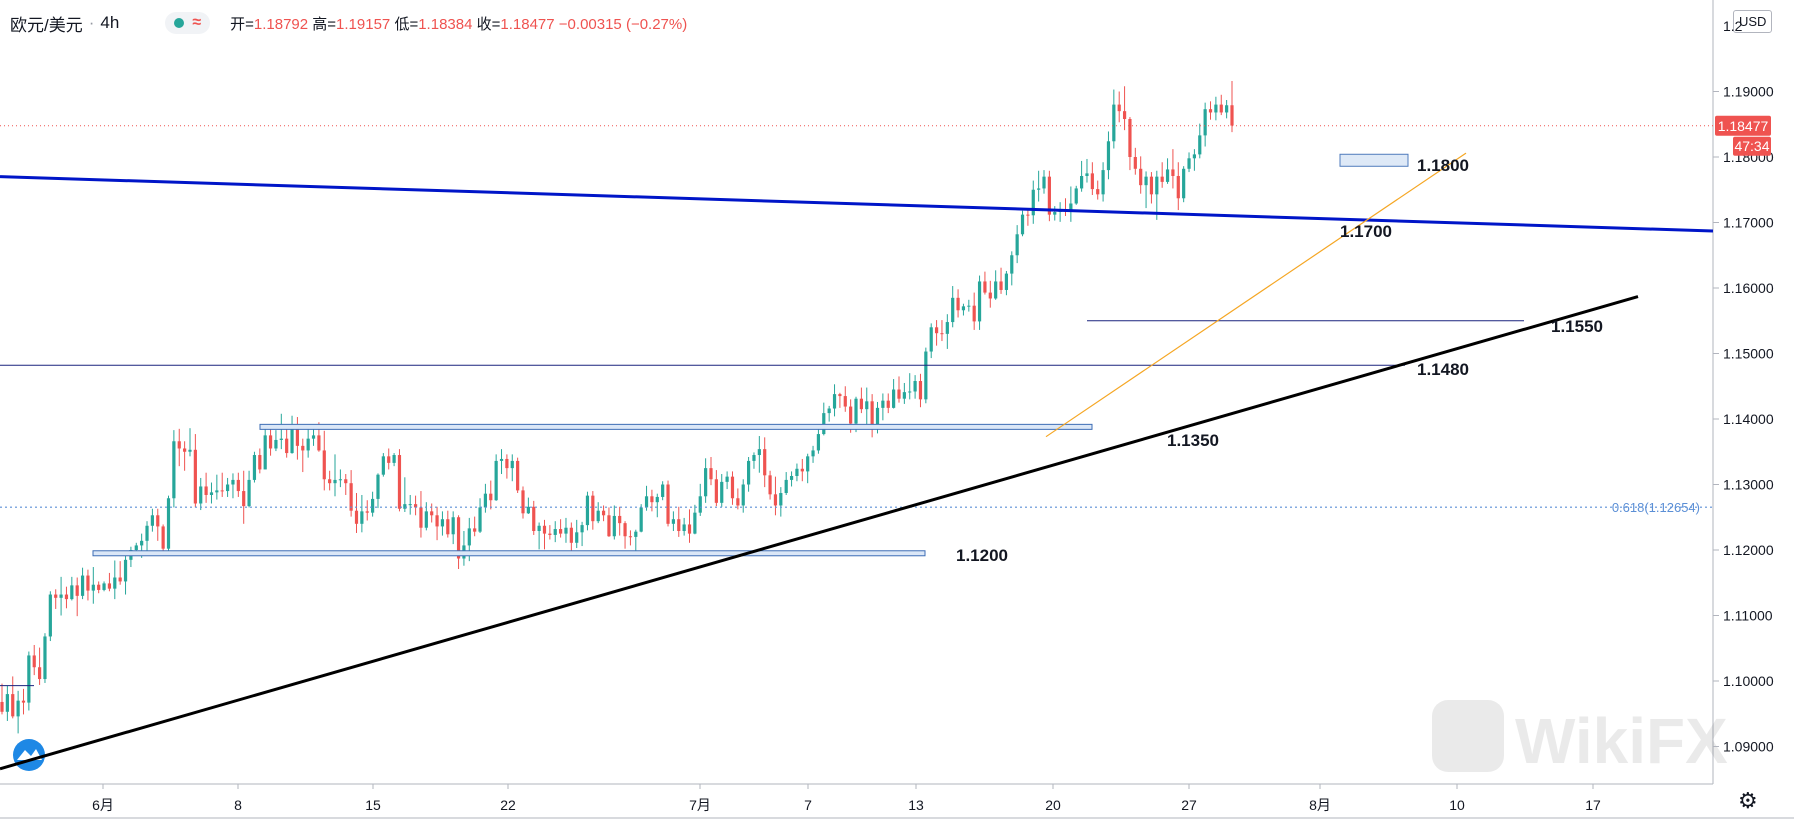  I want to click on currency-badge: USD, so click(1753, 21).